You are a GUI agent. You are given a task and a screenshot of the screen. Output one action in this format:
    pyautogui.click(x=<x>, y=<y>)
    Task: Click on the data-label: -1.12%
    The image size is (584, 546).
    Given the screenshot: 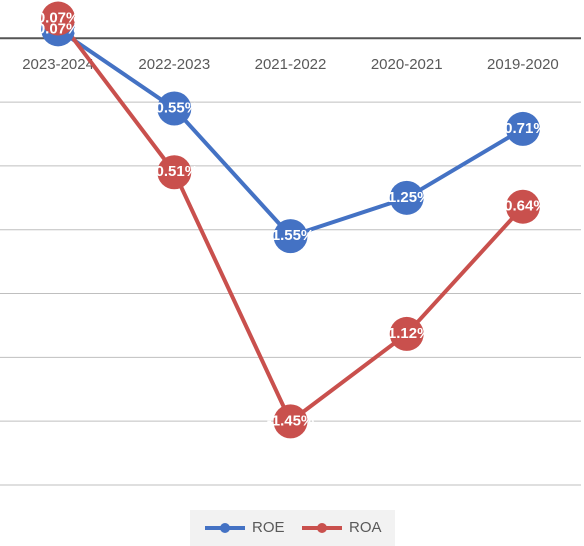 What is the action you would take?
    pyautogui.click(x=407, y=333)
    